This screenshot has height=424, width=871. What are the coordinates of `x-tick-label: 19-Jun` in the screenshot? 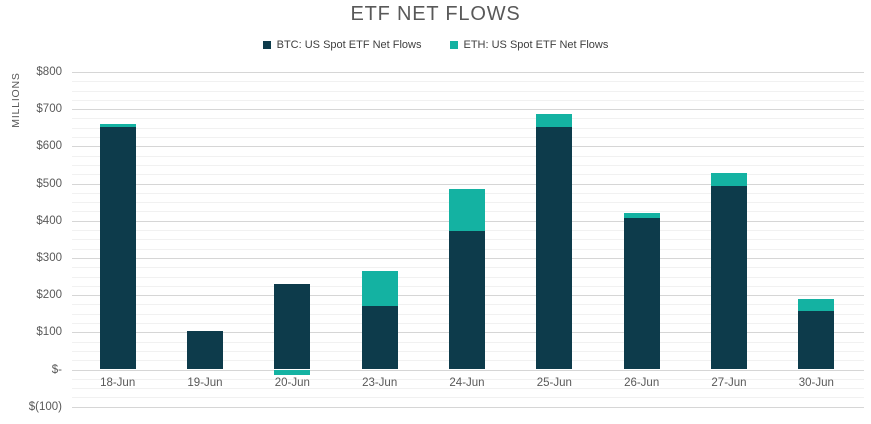 It's located at (205, 383).